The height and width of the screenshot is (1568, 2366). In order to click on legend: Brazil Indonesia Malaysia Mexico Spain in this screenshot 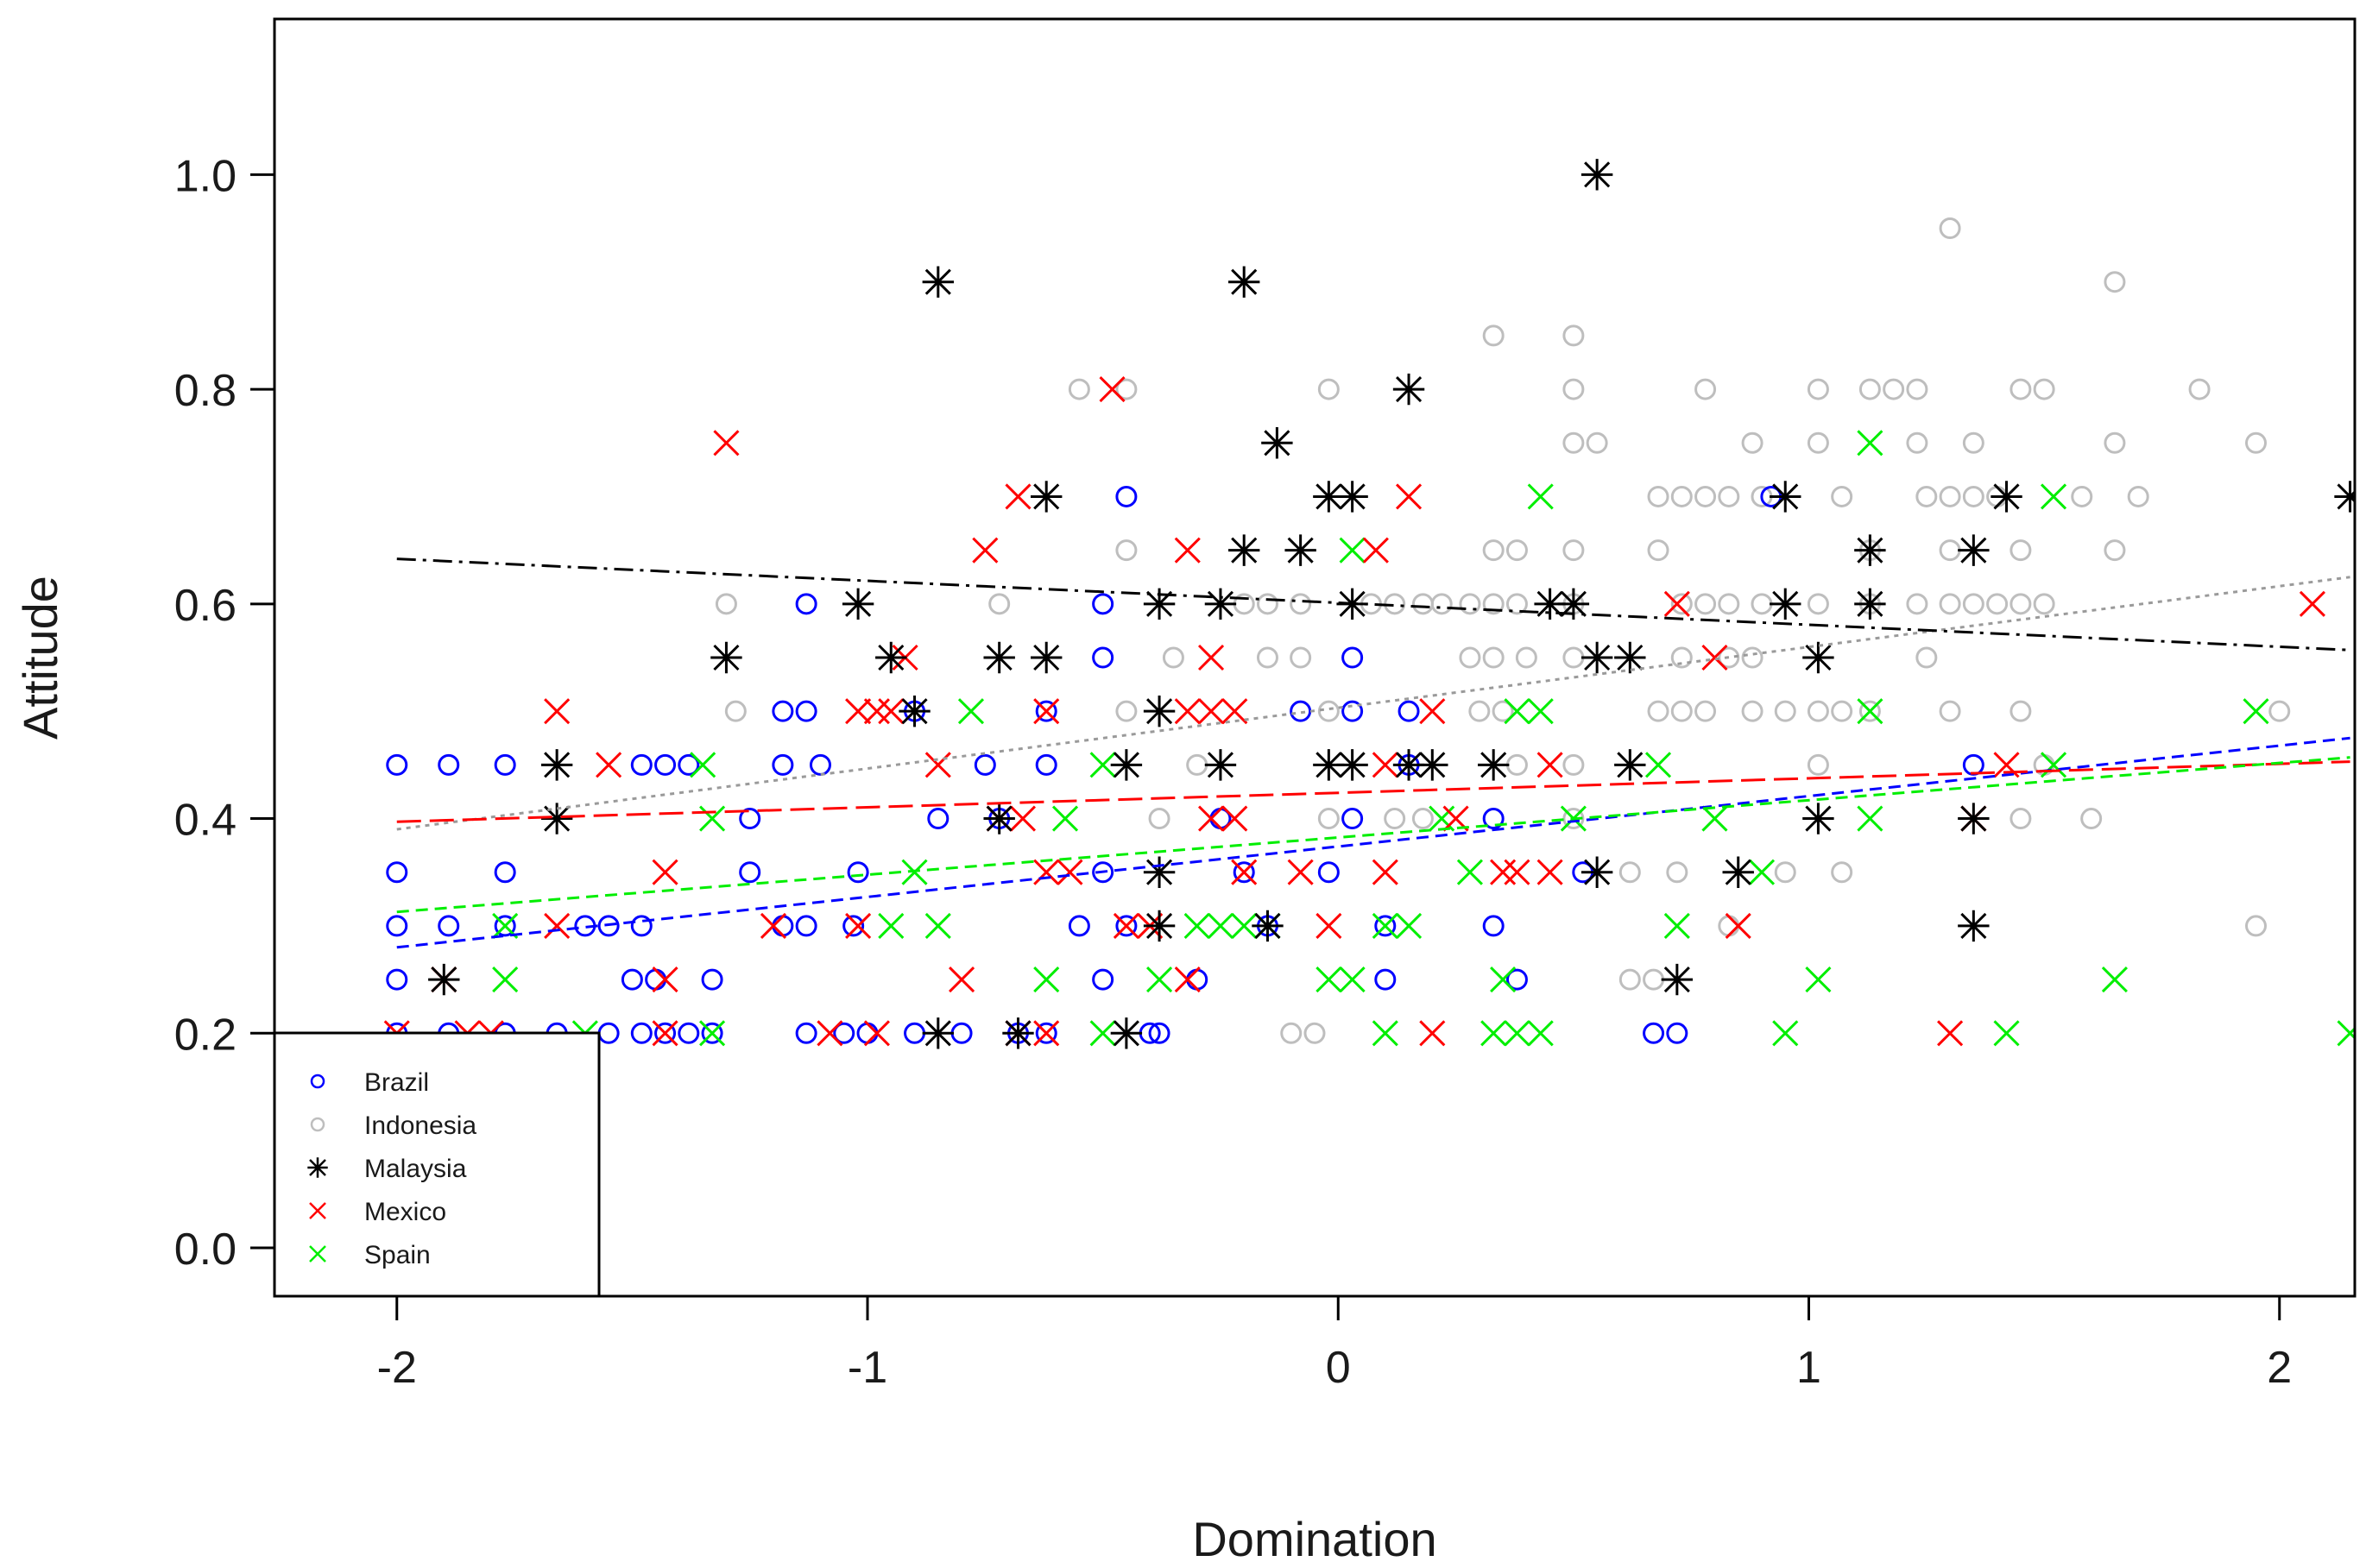, I will do `click(437, 1164)`.